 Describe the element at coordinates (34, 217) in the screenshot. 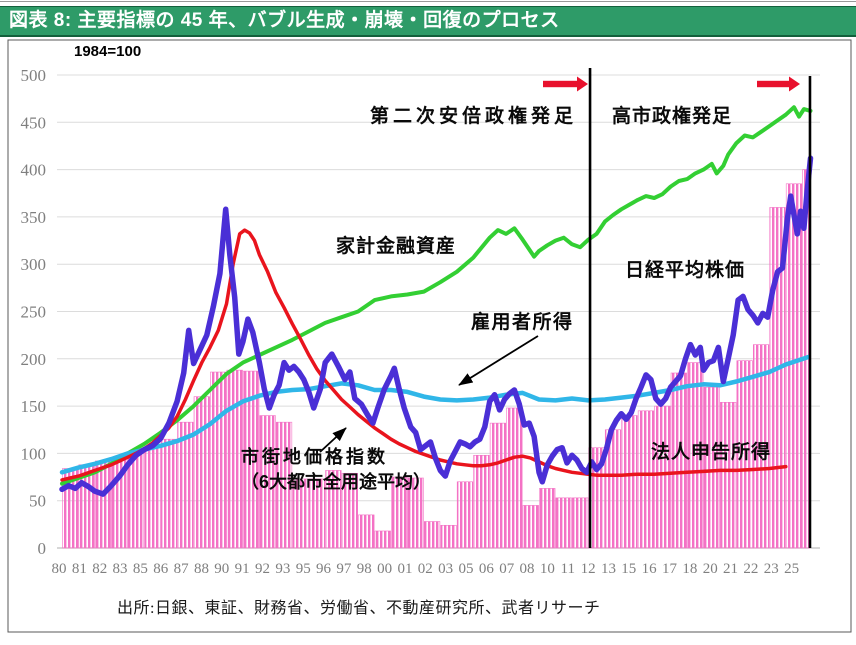

I see `y-tick-label: 350` at that location.